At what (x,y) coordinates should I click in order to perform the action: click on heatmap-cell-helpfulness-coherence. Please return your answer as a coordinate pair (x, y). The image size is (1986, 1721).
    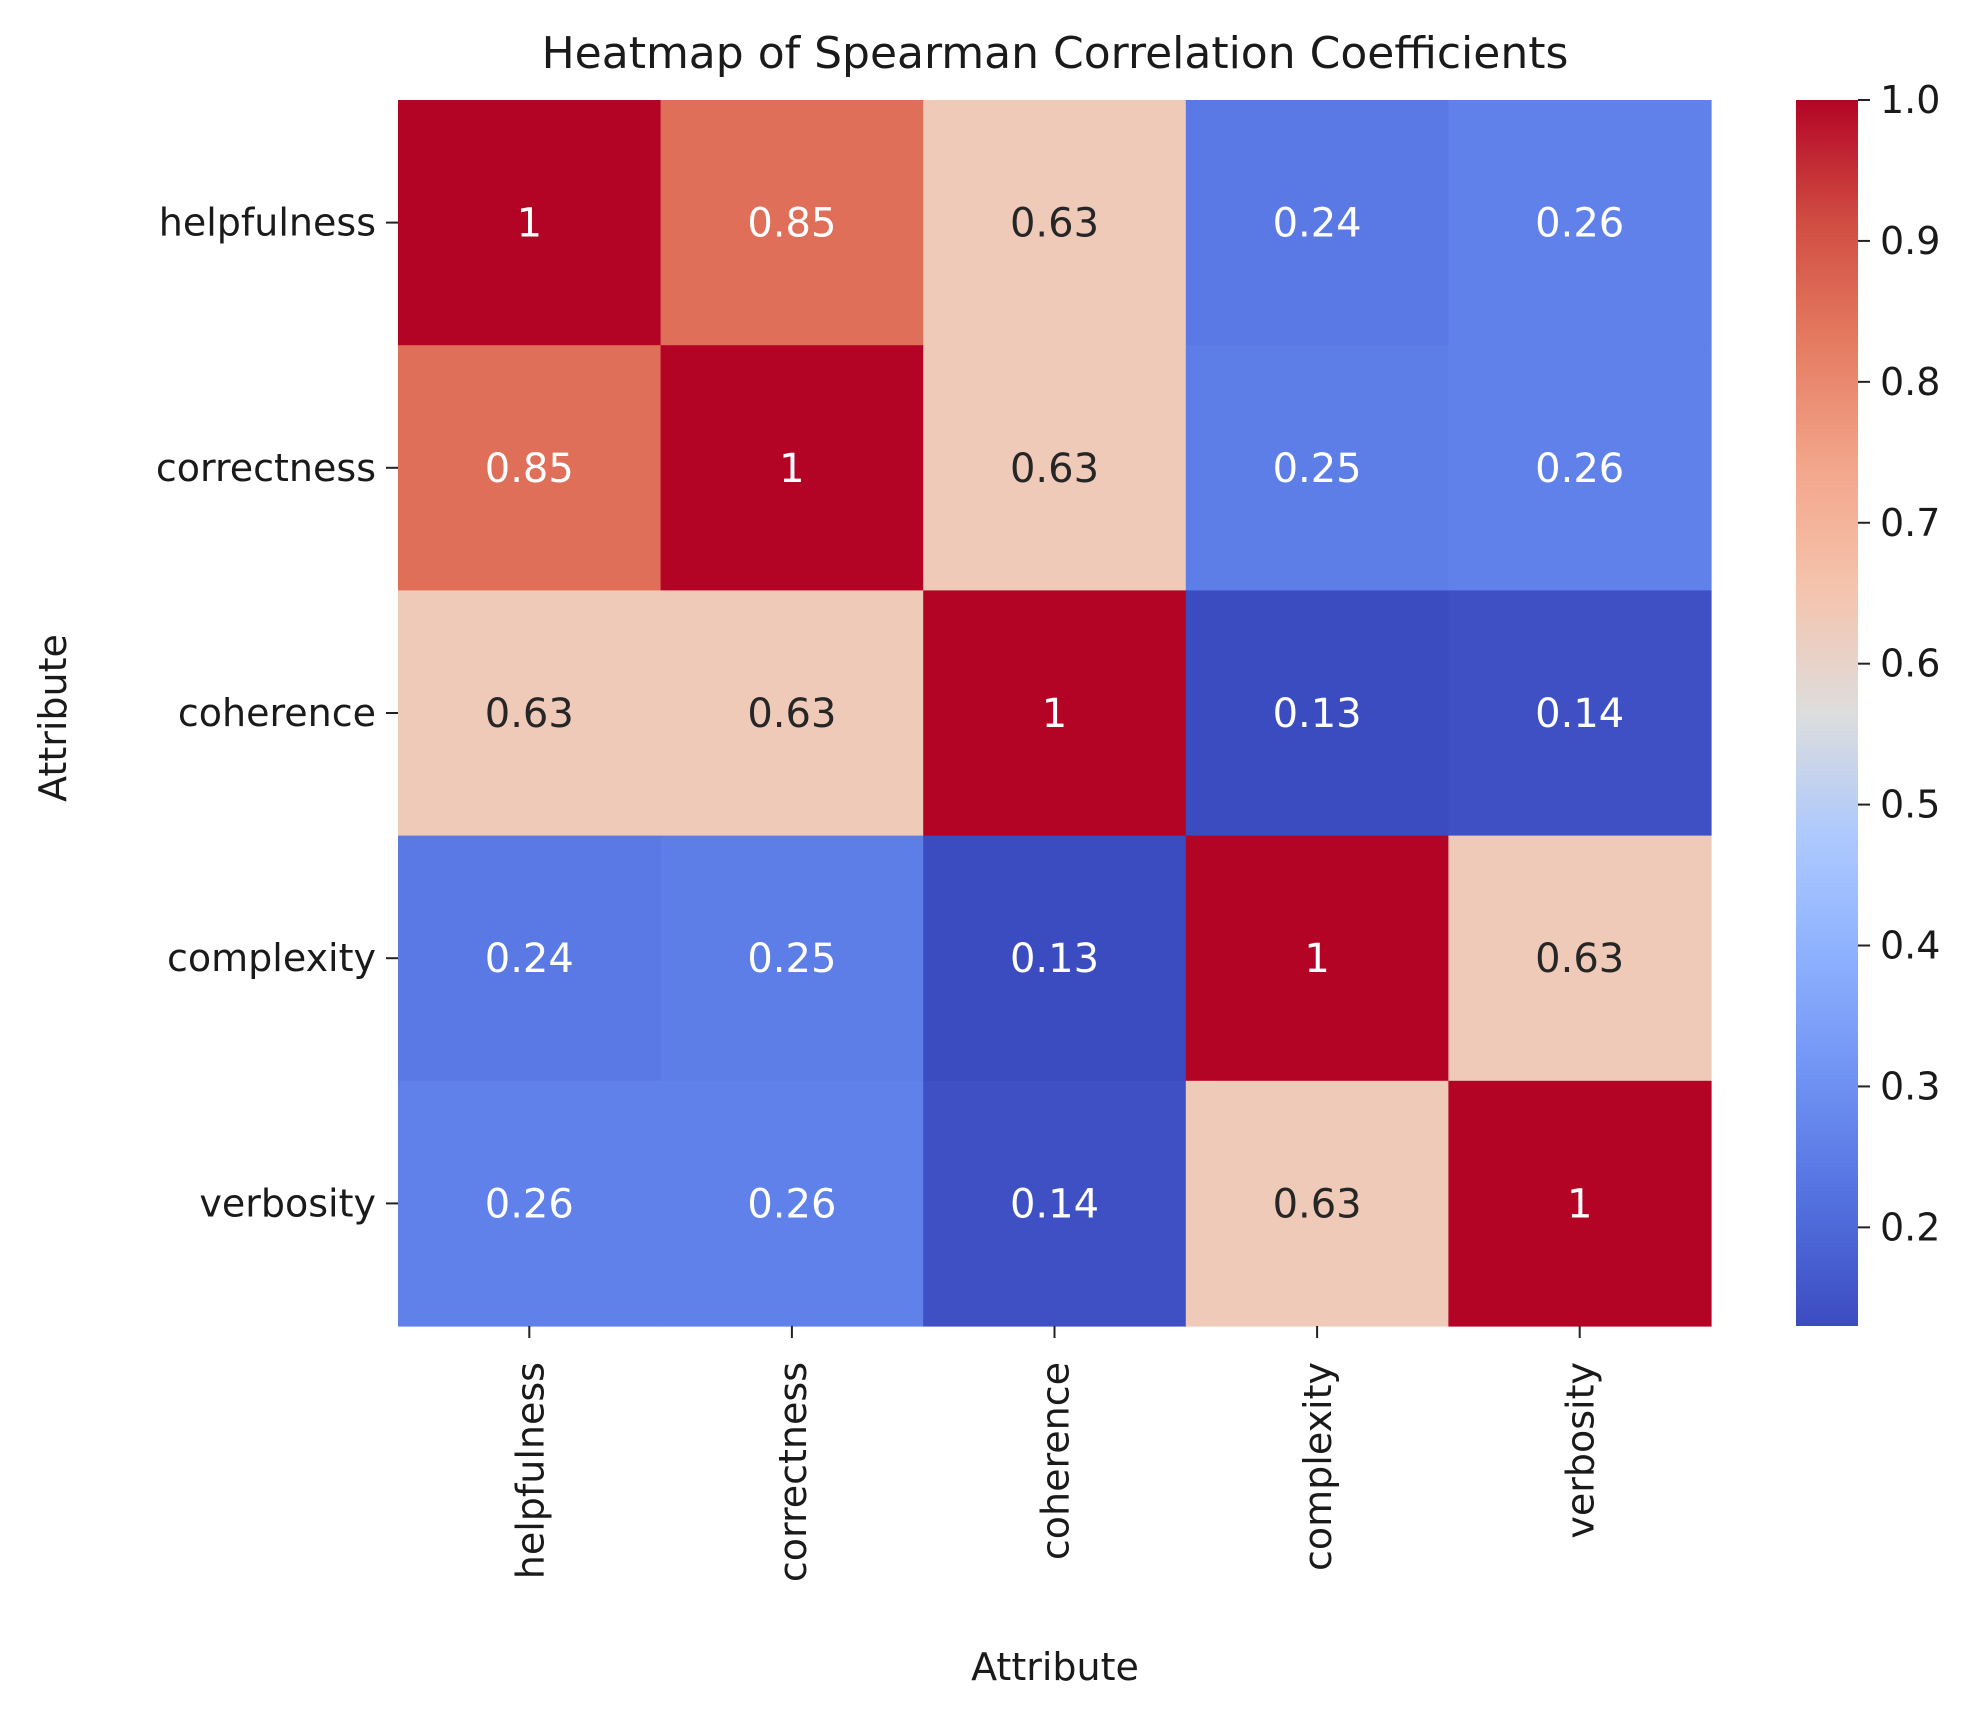
    Looking at the image, I should click on (1055, 223).